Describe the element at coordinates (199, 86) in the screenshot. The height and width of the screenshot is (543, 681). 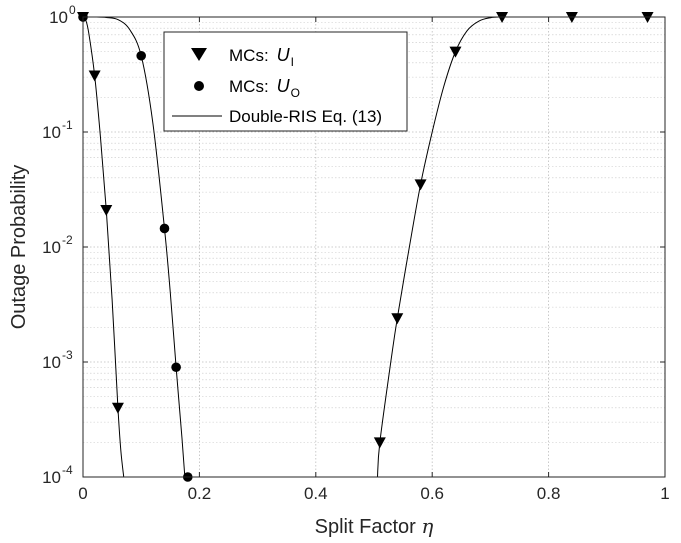
I see `legend-circle-marker` at that location.